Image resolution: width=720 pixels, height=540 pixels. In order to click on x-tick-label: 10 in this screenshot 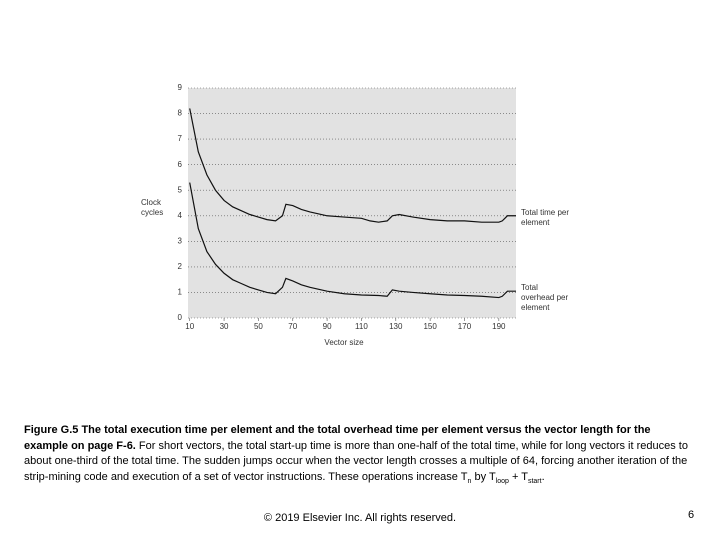, I will do `click(189, 326)`.